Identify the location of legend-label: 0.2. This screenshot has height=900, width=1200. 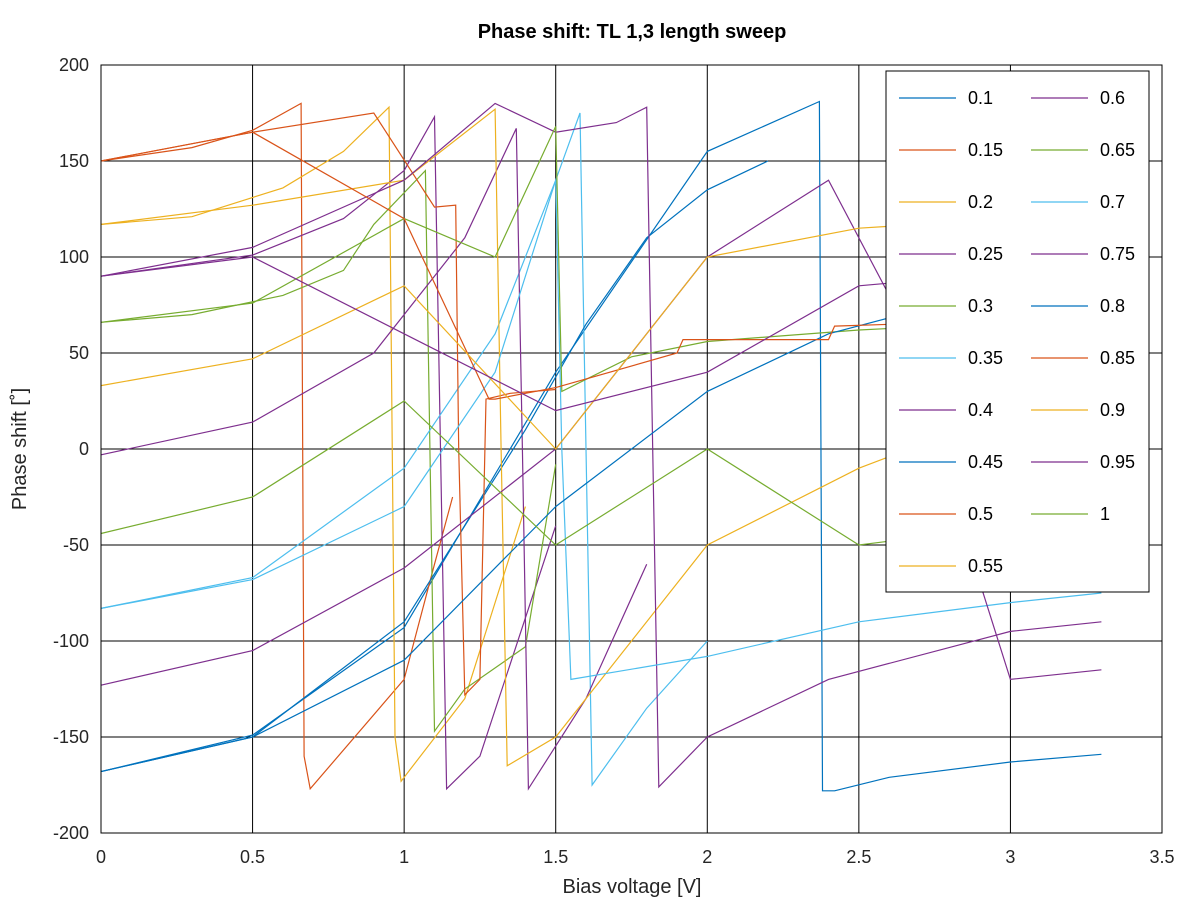
(980, 202).